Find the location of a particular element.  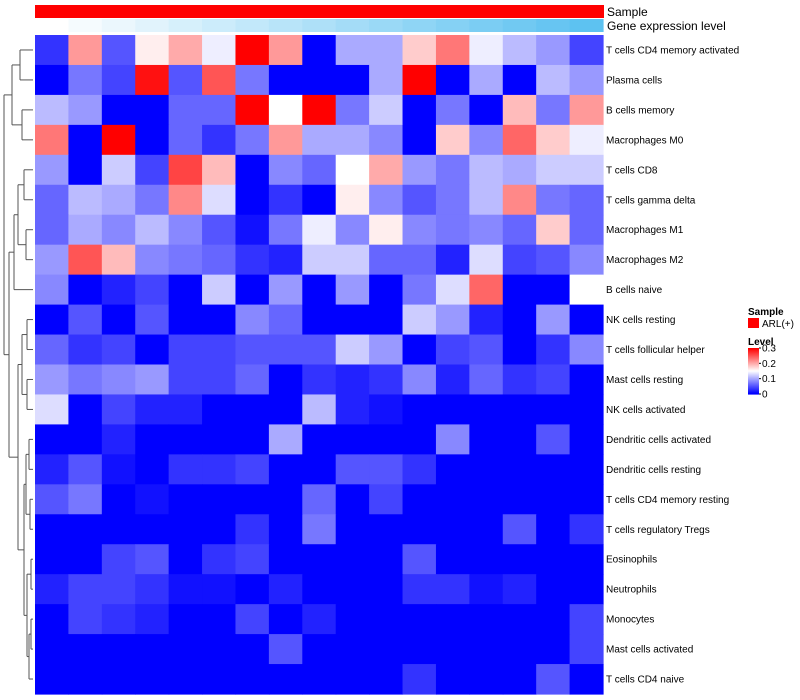

row-label: Neutrophils is located at coordinates (631, 590).